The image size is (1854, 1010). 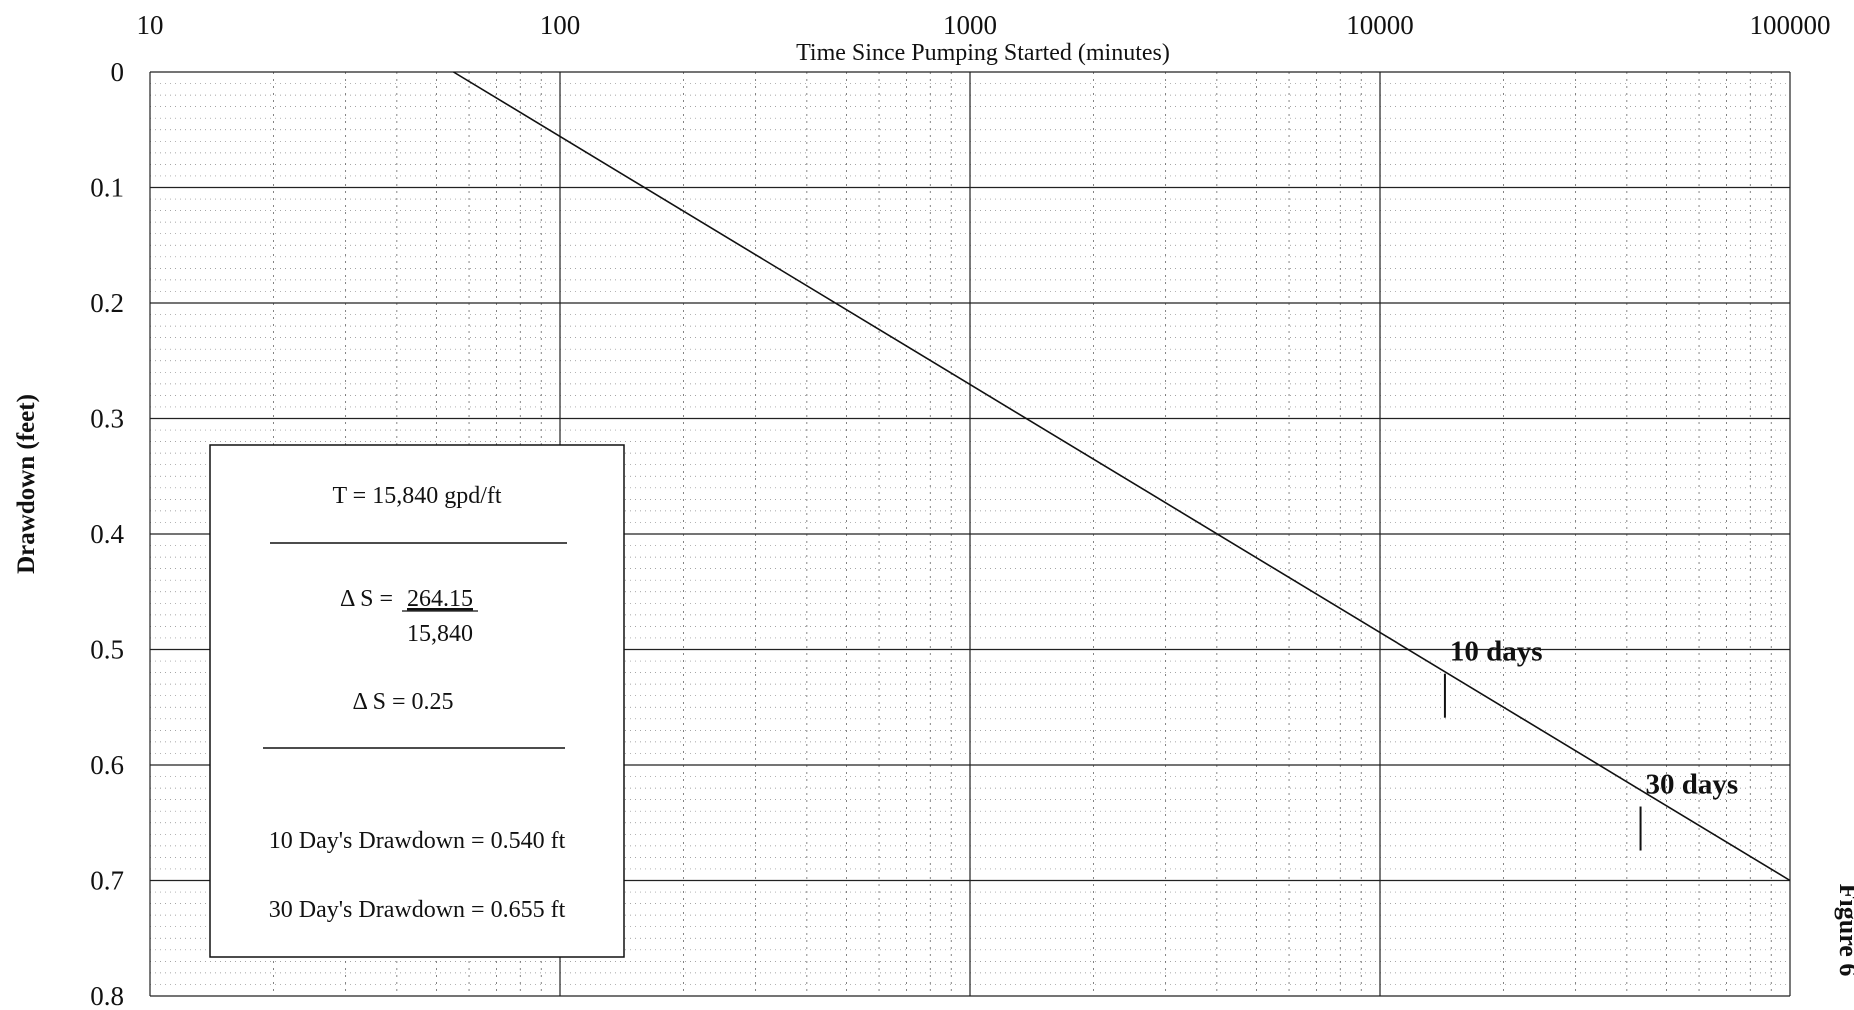 What do you see at coordinates (107, 188) in the screenshot?
I see `y-tick-label: 0.1` at bounding box center [107, 188].